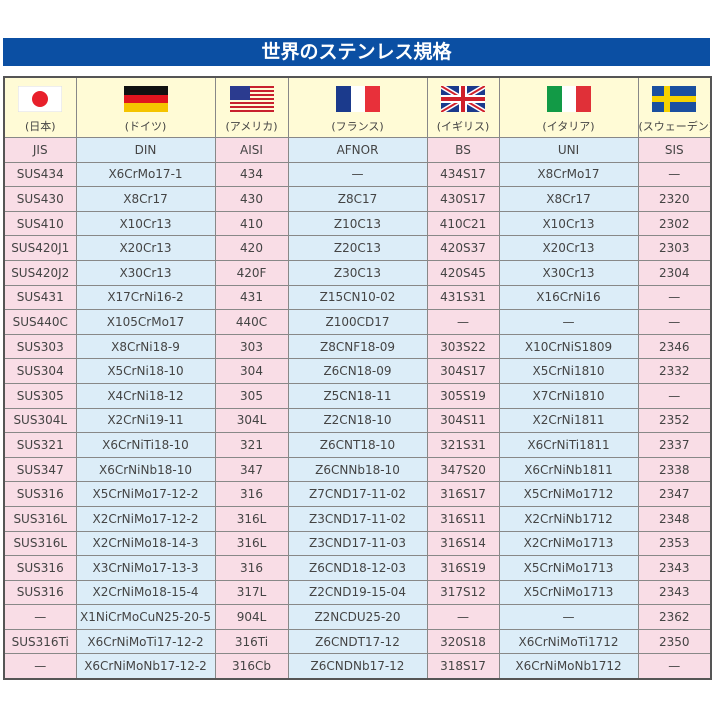  Describe the element at coordinates (463, 346) in the screenshot. I see `table-cell: 303S22` at that location.